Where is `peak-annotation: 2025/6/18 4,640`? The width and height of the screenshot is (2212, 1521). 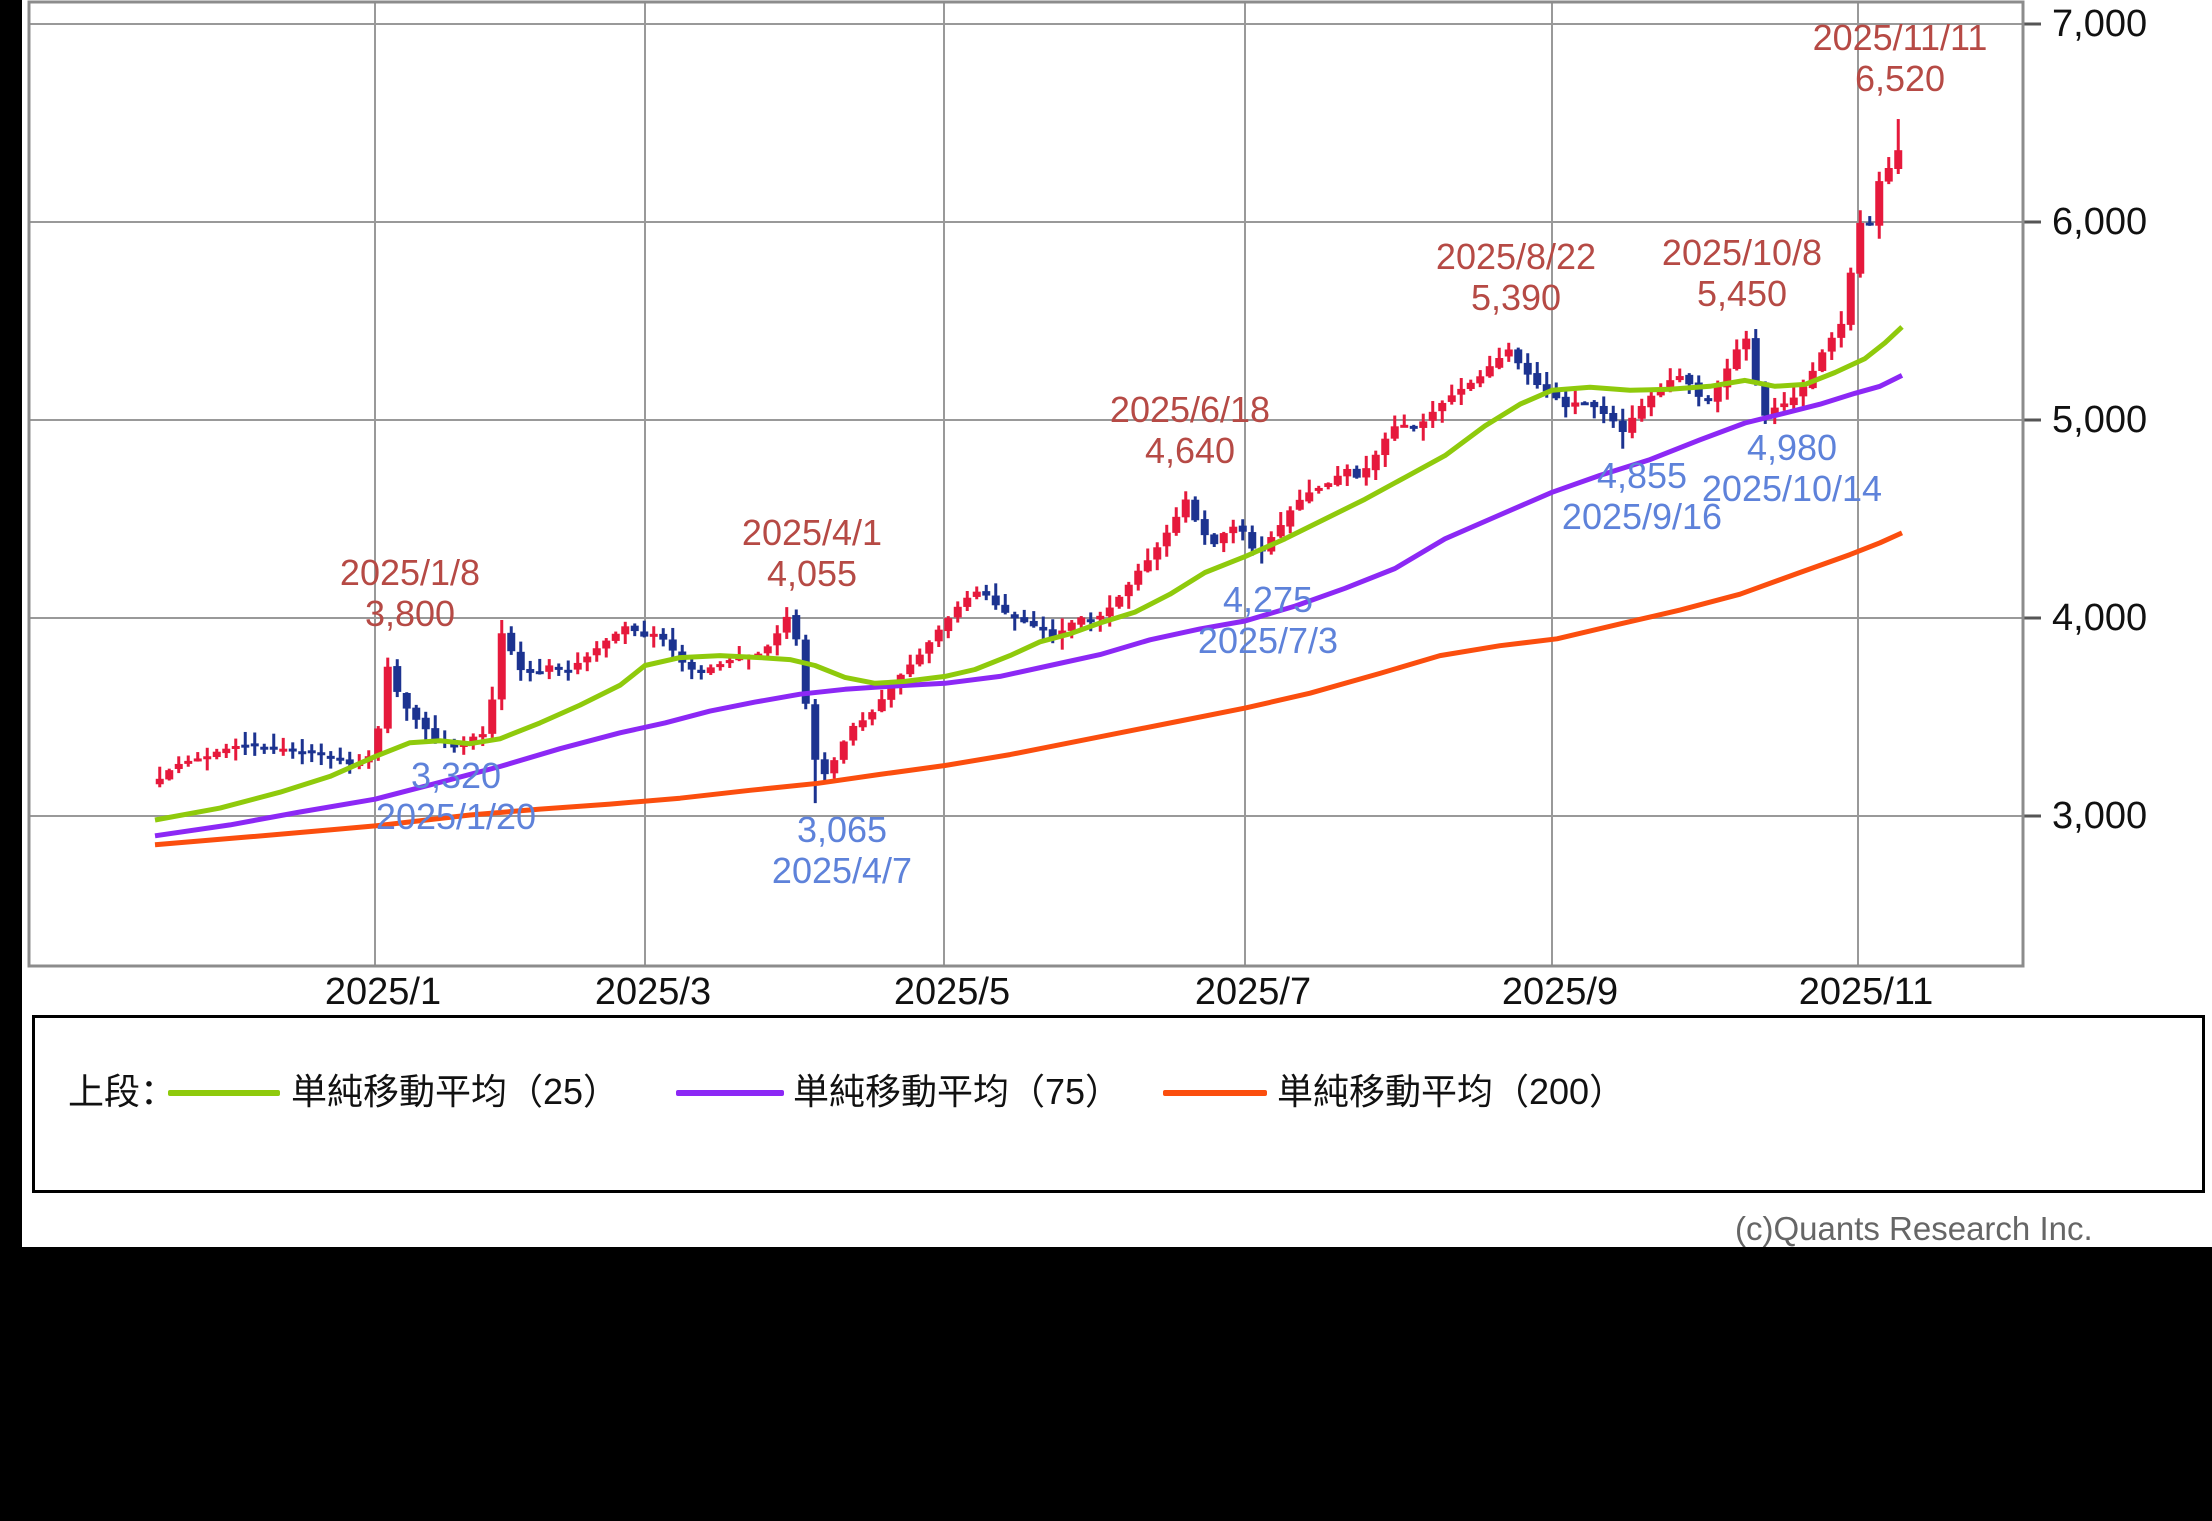 peak-annotation: 2025/6/18 4,640 is located at coordinates (1190, 430).